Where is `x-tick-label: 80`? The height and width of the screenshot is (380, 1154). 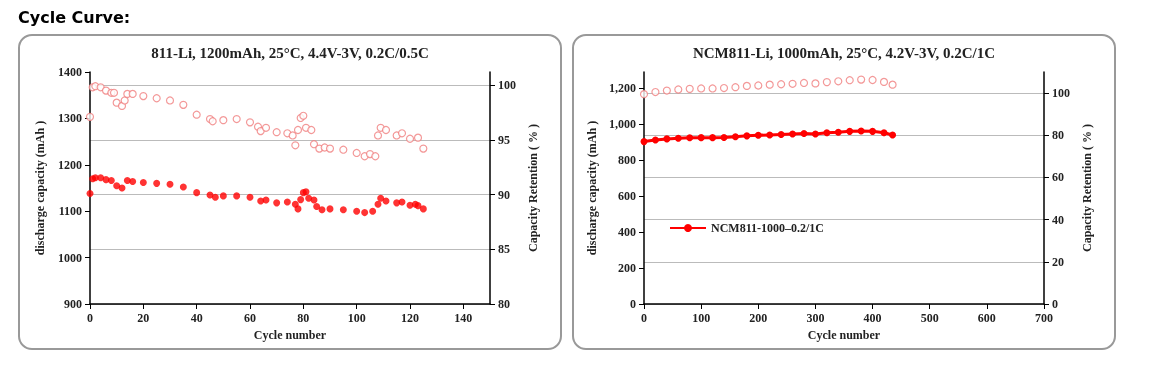 x-tick-label: 80 is located at coordinates (303, 318).